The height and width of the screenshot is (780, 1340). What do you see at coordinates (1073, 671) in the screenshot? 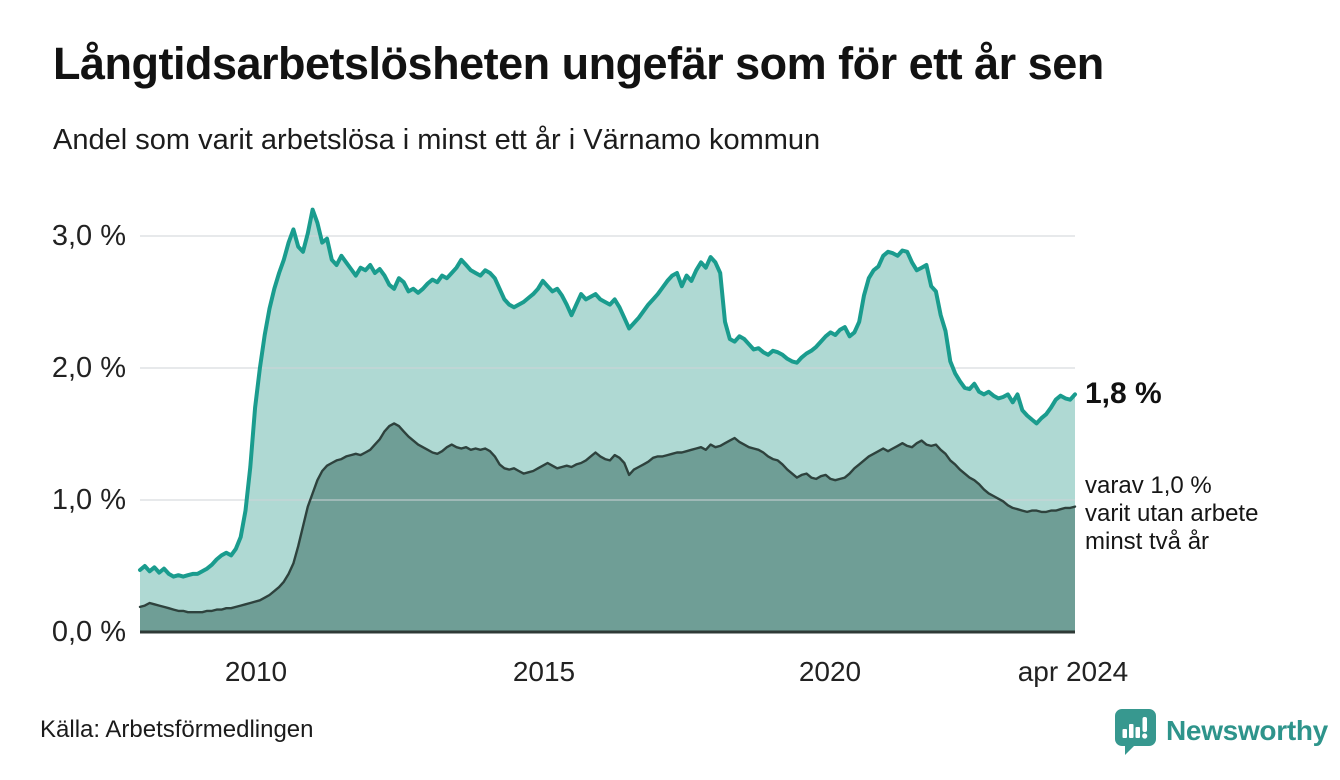
I see `x-axis-tick-apr-2024: apr 2024` at bounding box center [1073, 671].